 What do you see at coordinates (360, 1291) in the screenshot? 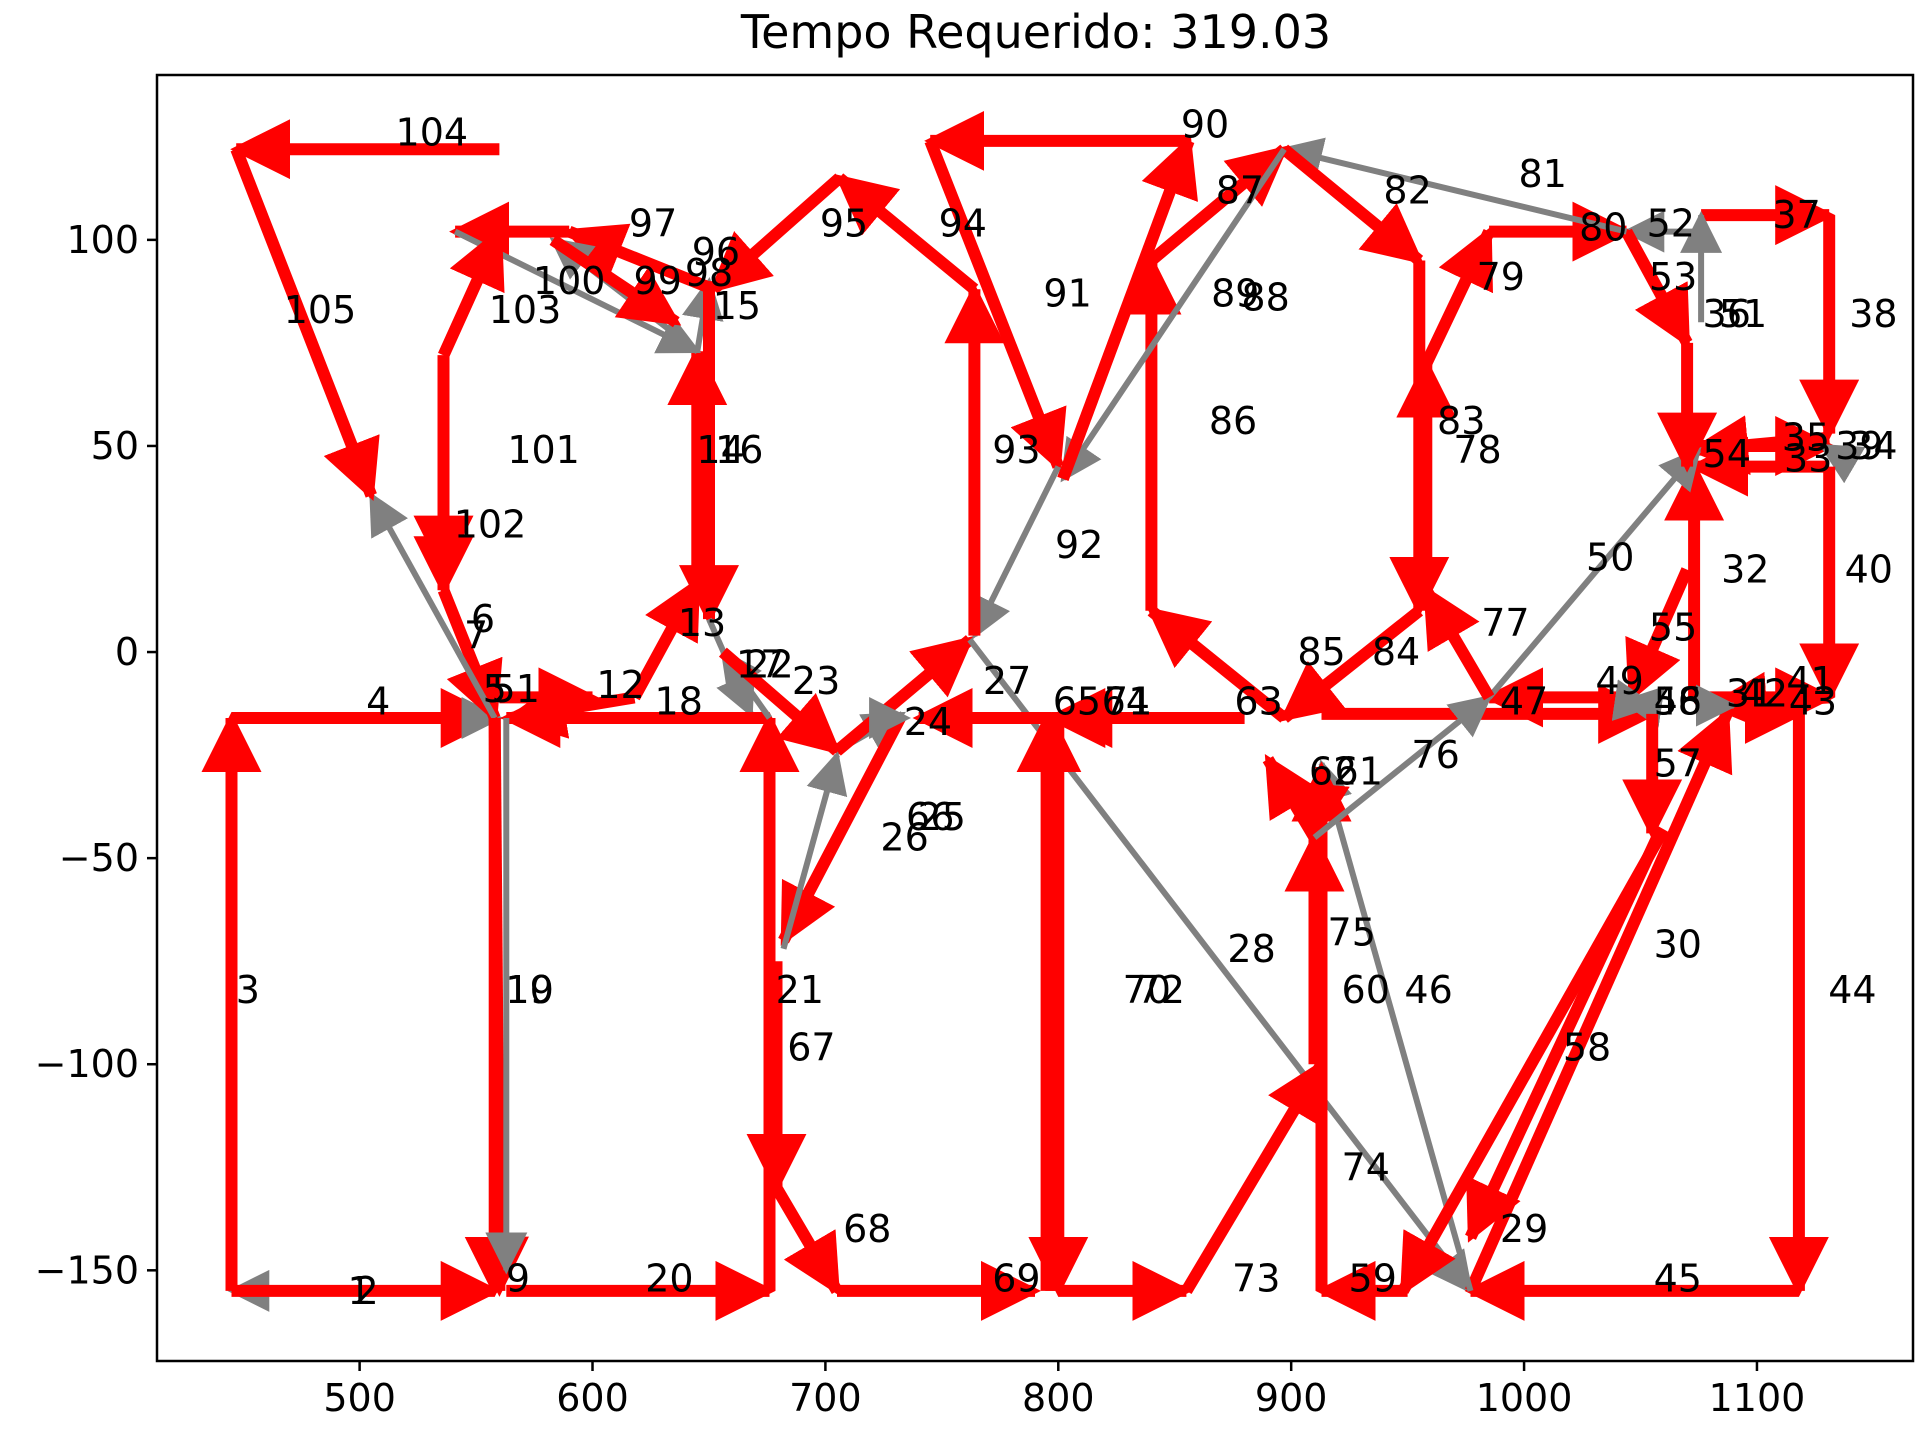
I see `segment-label-1: 1` at bounding box center [360, 1291].